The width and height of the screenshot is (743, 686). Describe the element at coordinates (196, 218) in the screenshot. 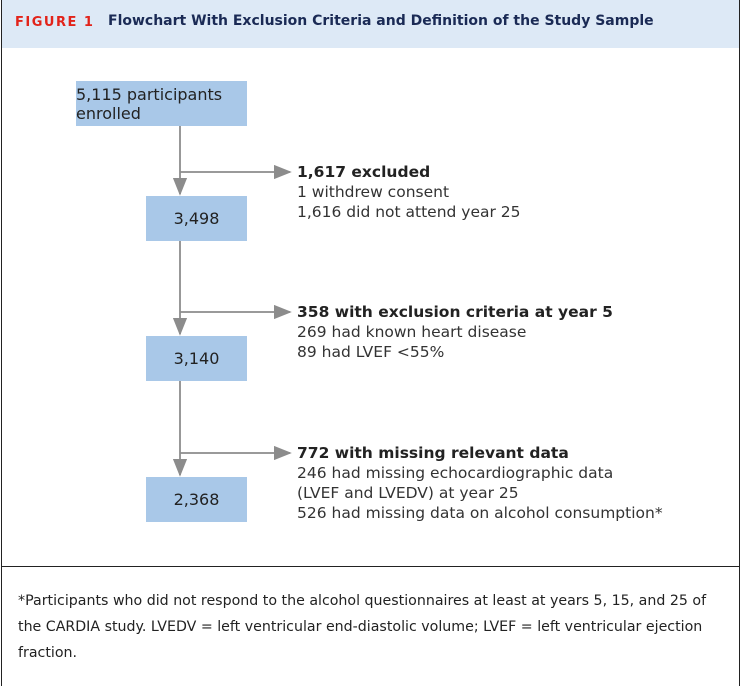

I see `node: 3,498` at that location.